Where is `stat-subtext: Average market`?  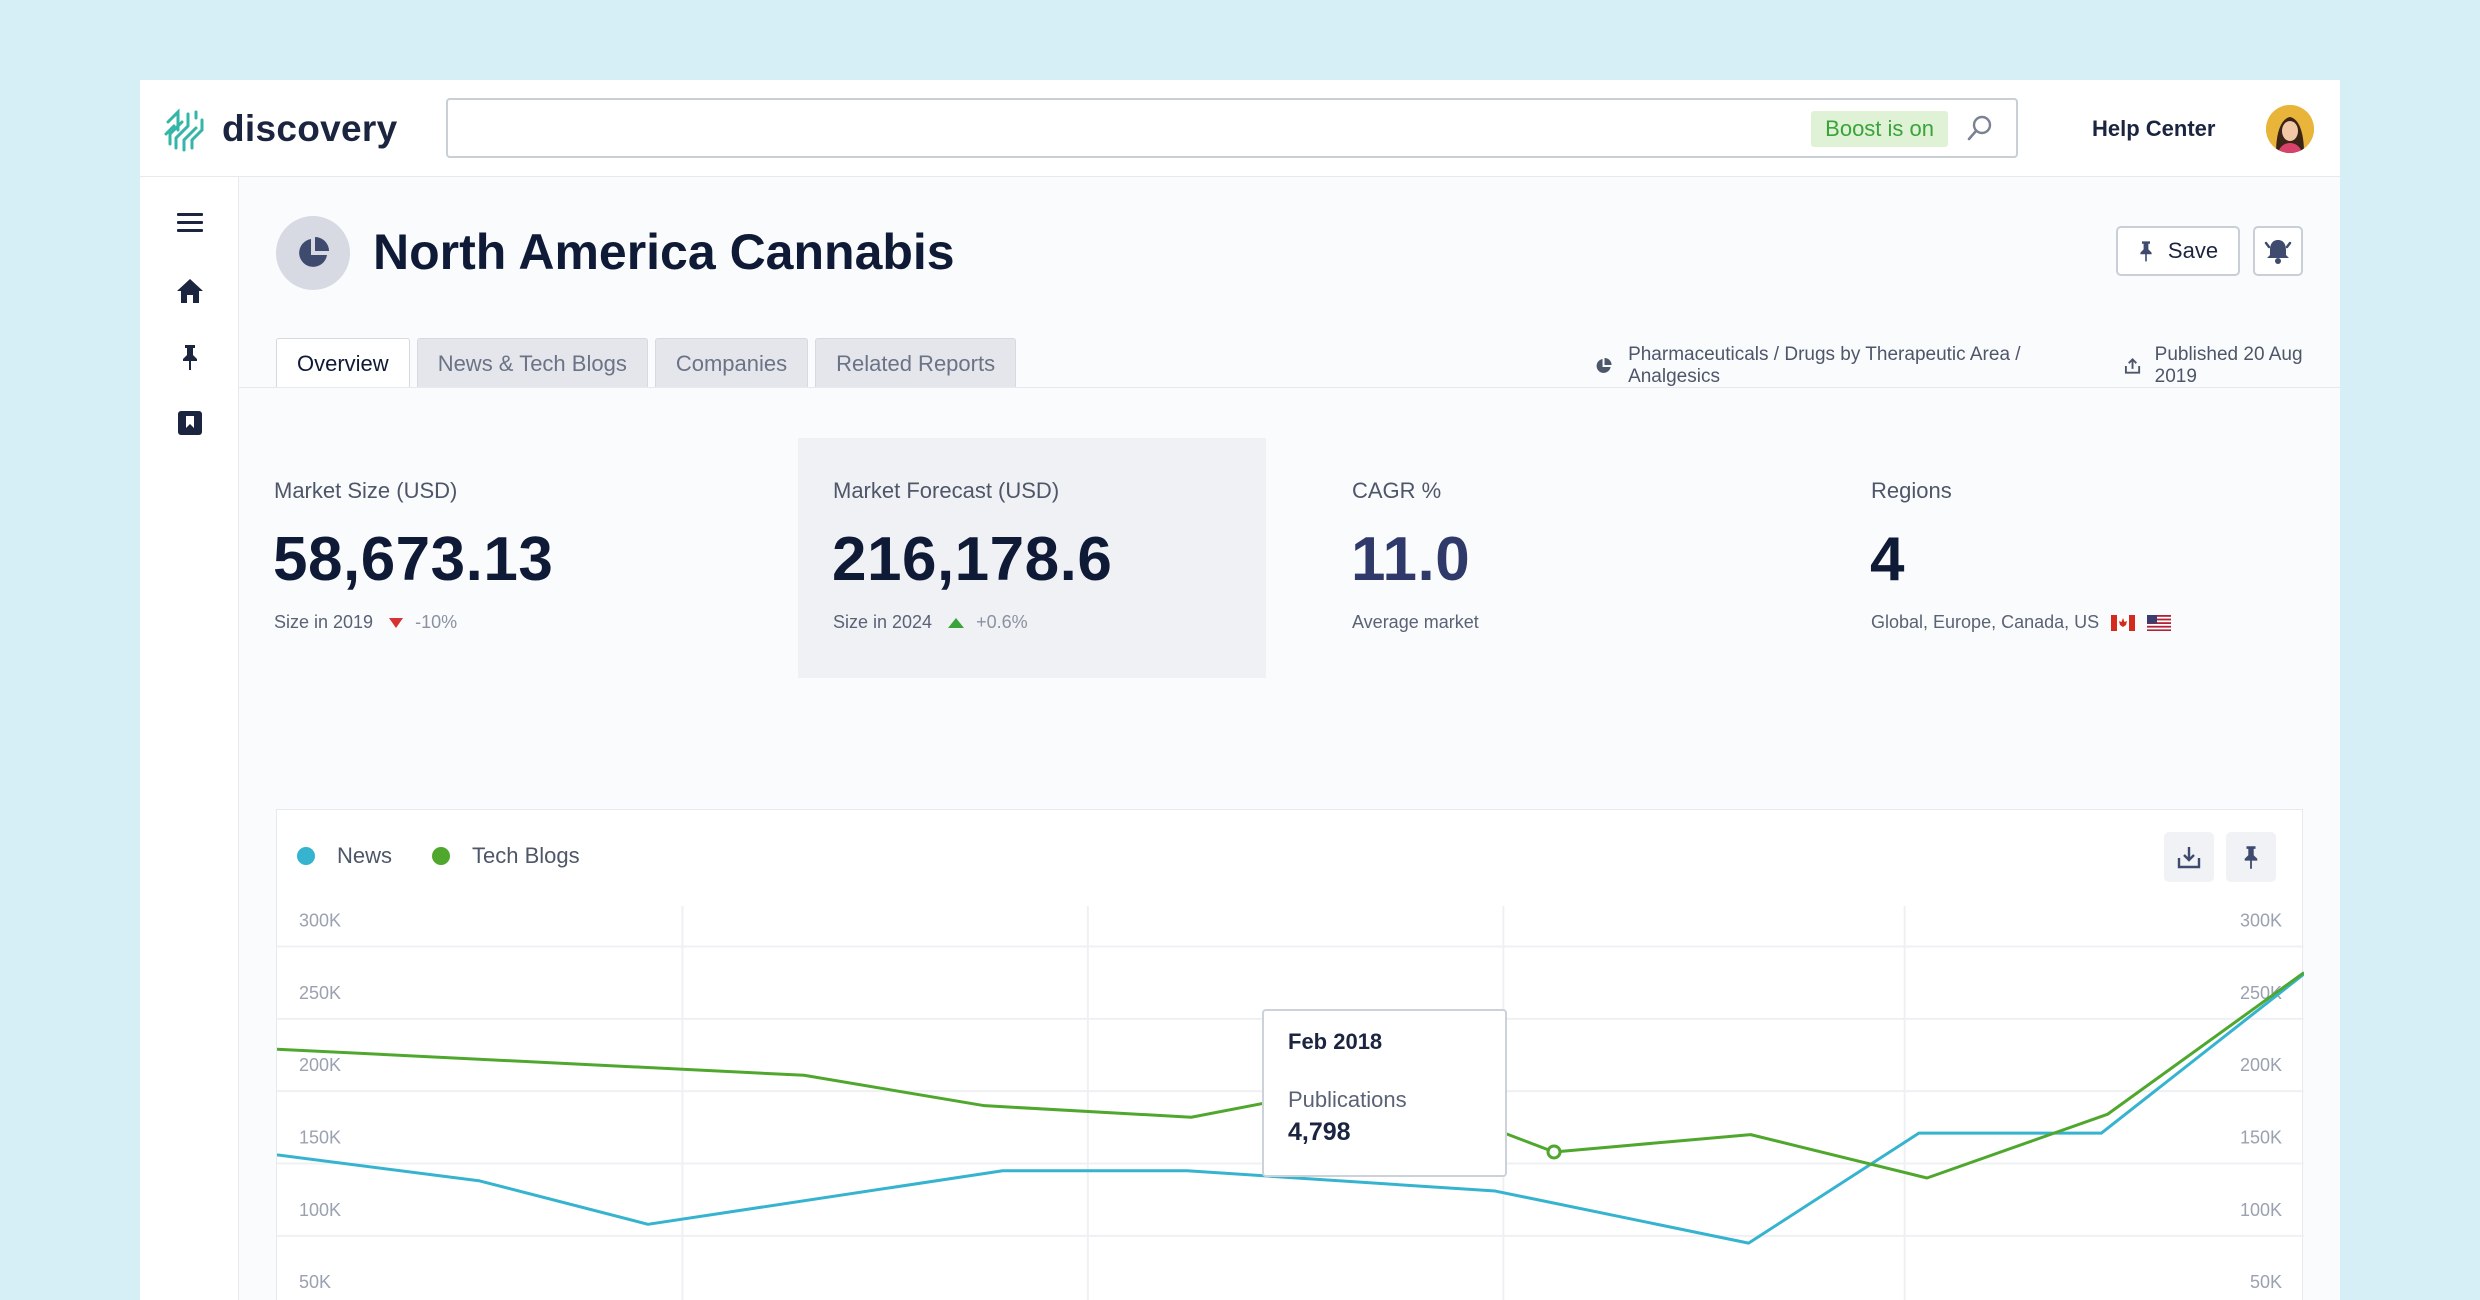
stat-subtext: Average market is located at coordinates (1415, 622).